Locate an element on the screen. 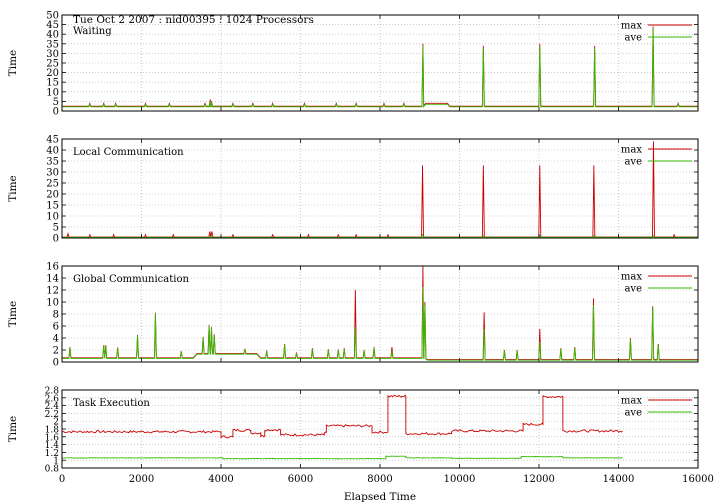 The width and height of the screenshot is (720, 504). y-tick-label: 2.8 is located at coordinates (52, 392).